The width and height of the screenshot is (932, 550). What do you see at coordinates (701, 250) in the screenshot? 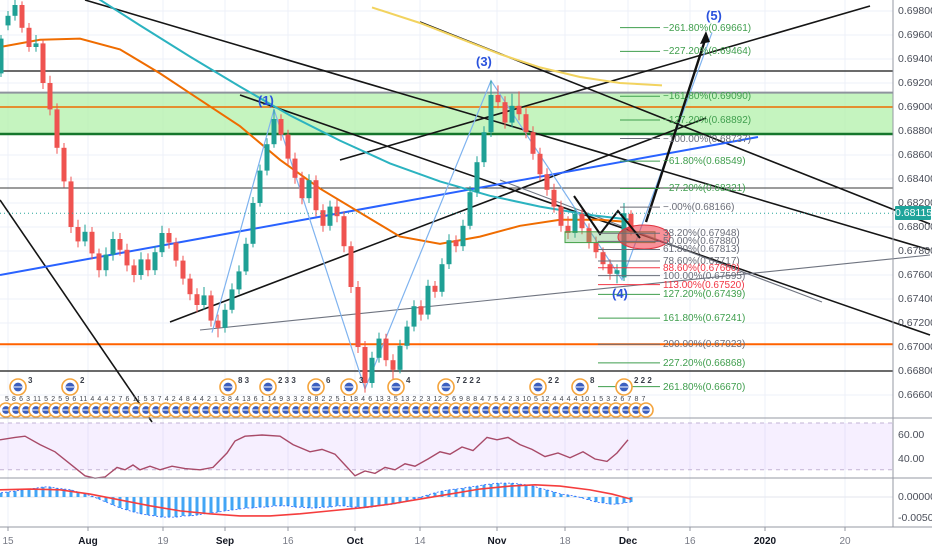
I see `fib-retracement-label: 61.80%(0.67813)` at bounding box center [701, 250].